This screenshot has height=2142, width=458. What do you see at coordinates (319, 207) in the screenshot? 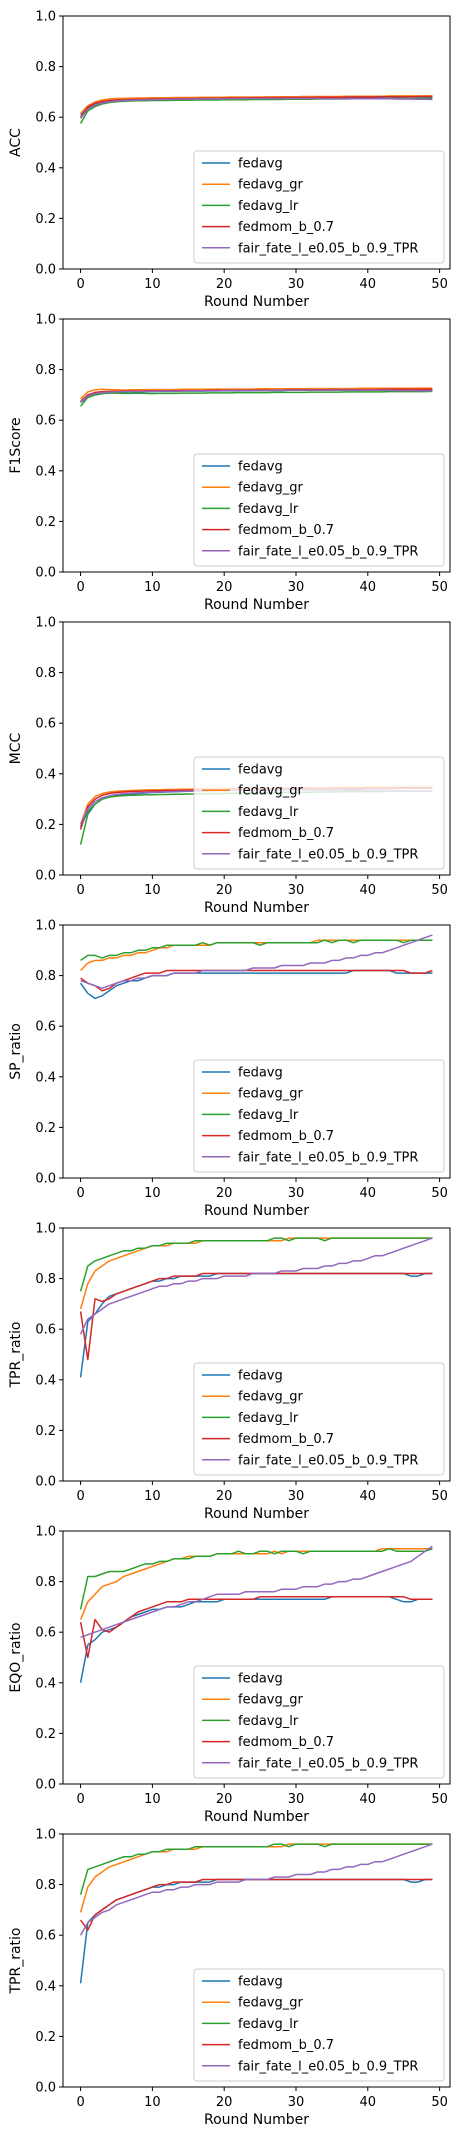
I see `legend-box` at bounding box center [319, 207].